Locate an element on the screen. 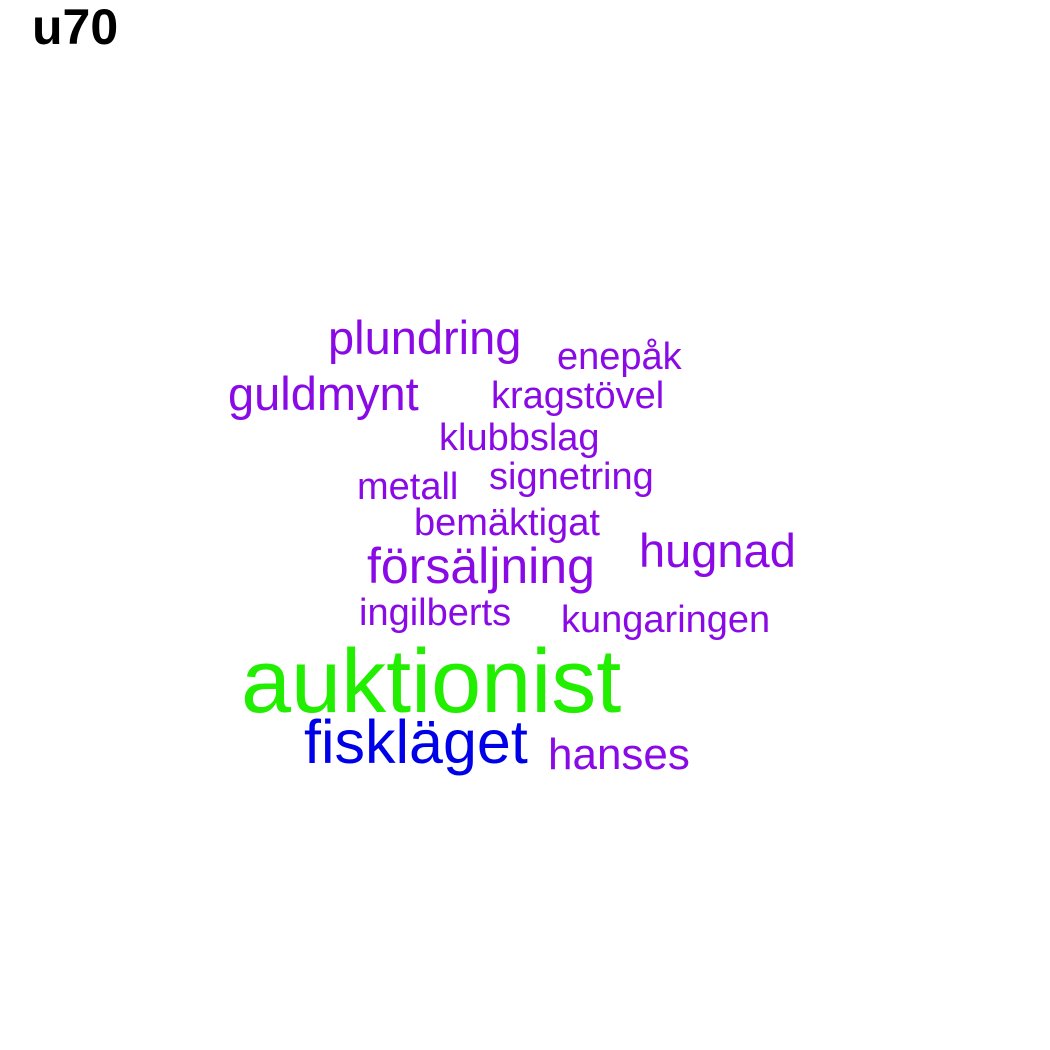 Image resolution: width=1050 pixels, height=1050 pixels. word-plundring: plundring is located at coordinates (425, 337).